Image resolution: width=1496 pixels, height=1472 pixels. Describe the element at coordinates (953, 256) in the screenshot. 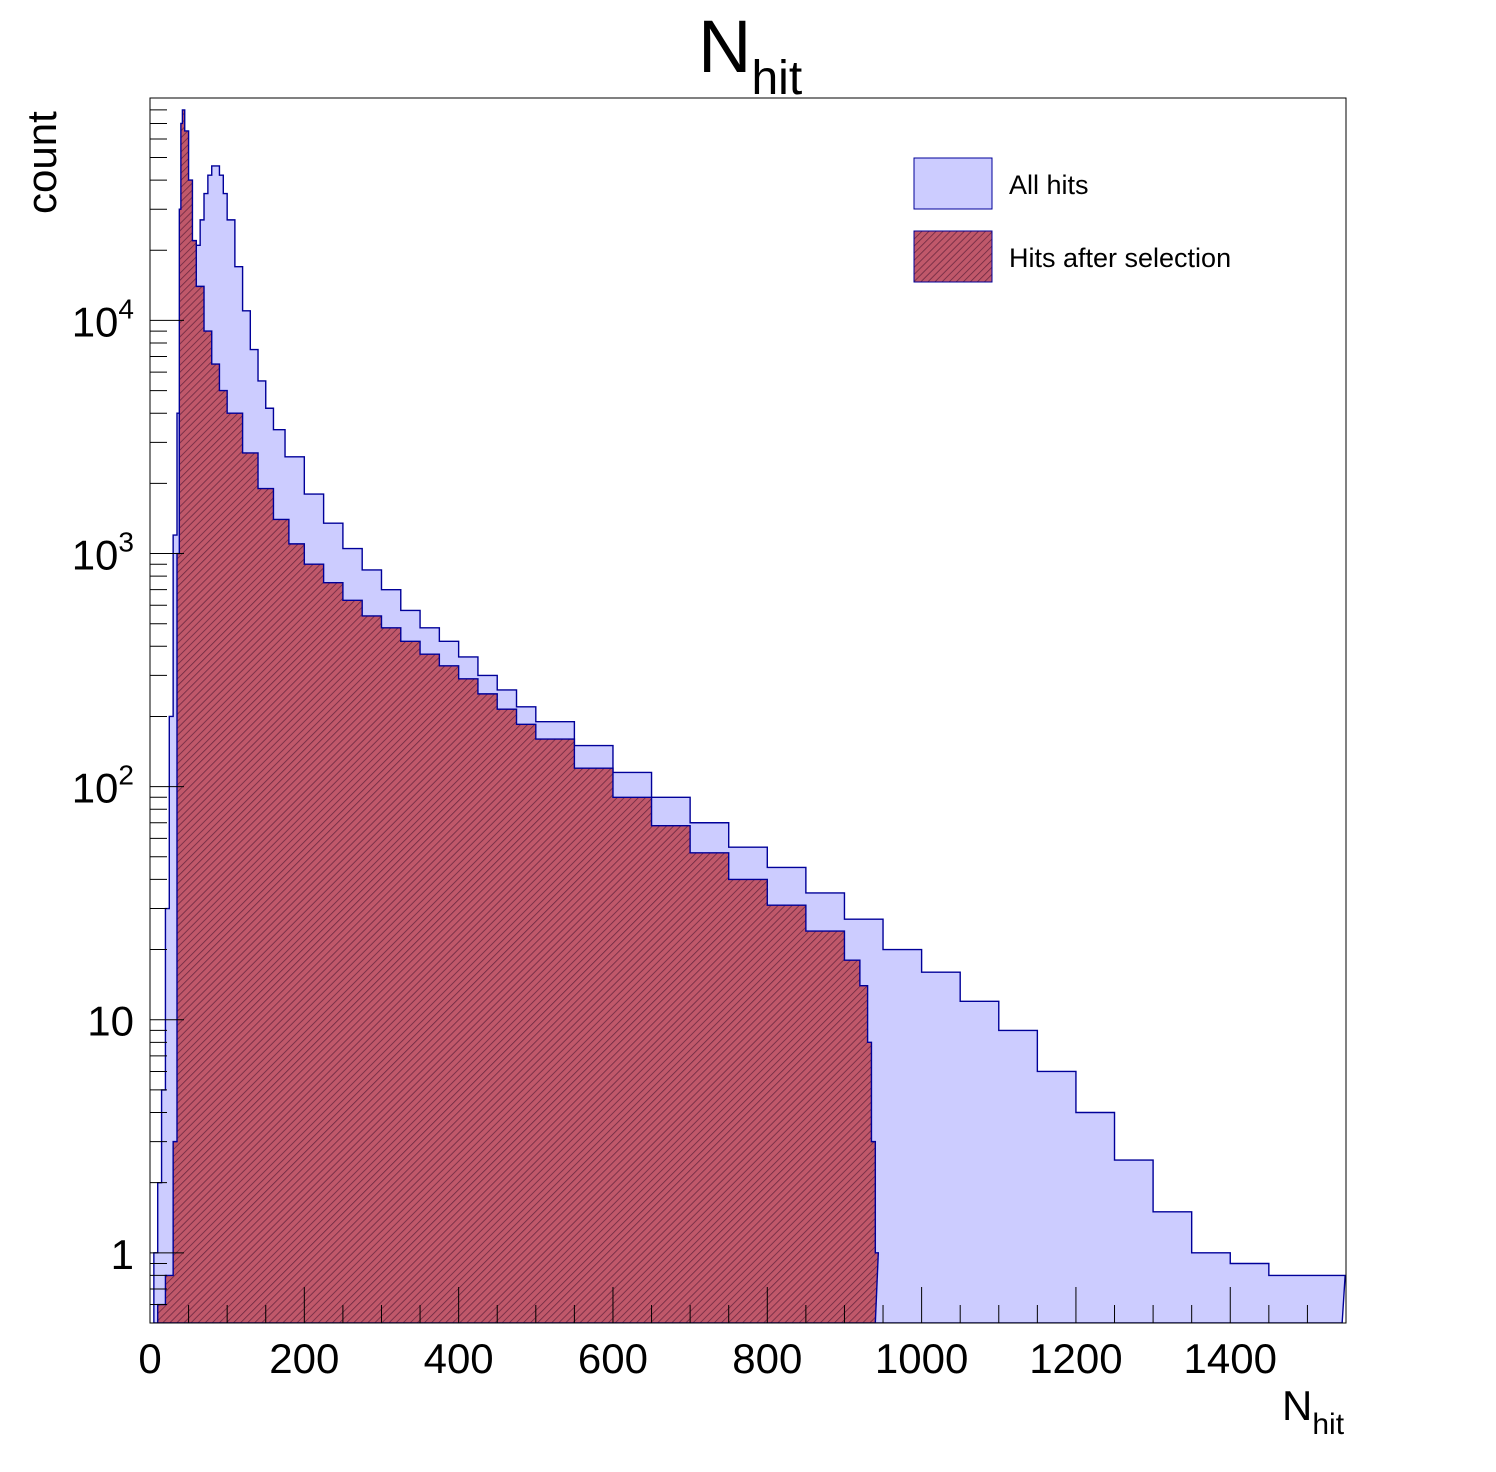

I see `legend-swatch-hits-after-selection` at that location.